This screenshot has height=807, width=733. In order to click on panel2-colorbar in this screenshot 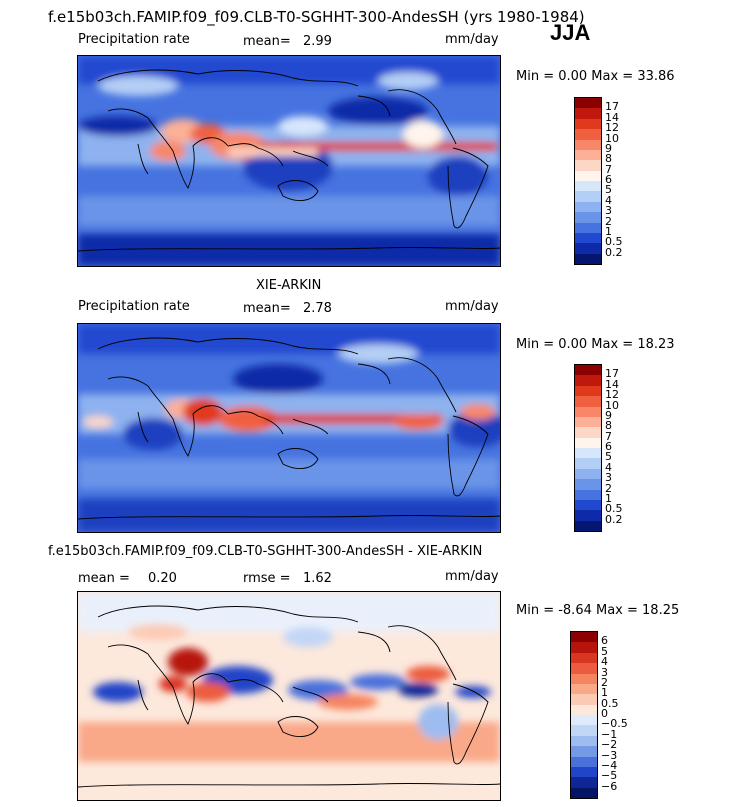, I will do `click(588, 448)`.